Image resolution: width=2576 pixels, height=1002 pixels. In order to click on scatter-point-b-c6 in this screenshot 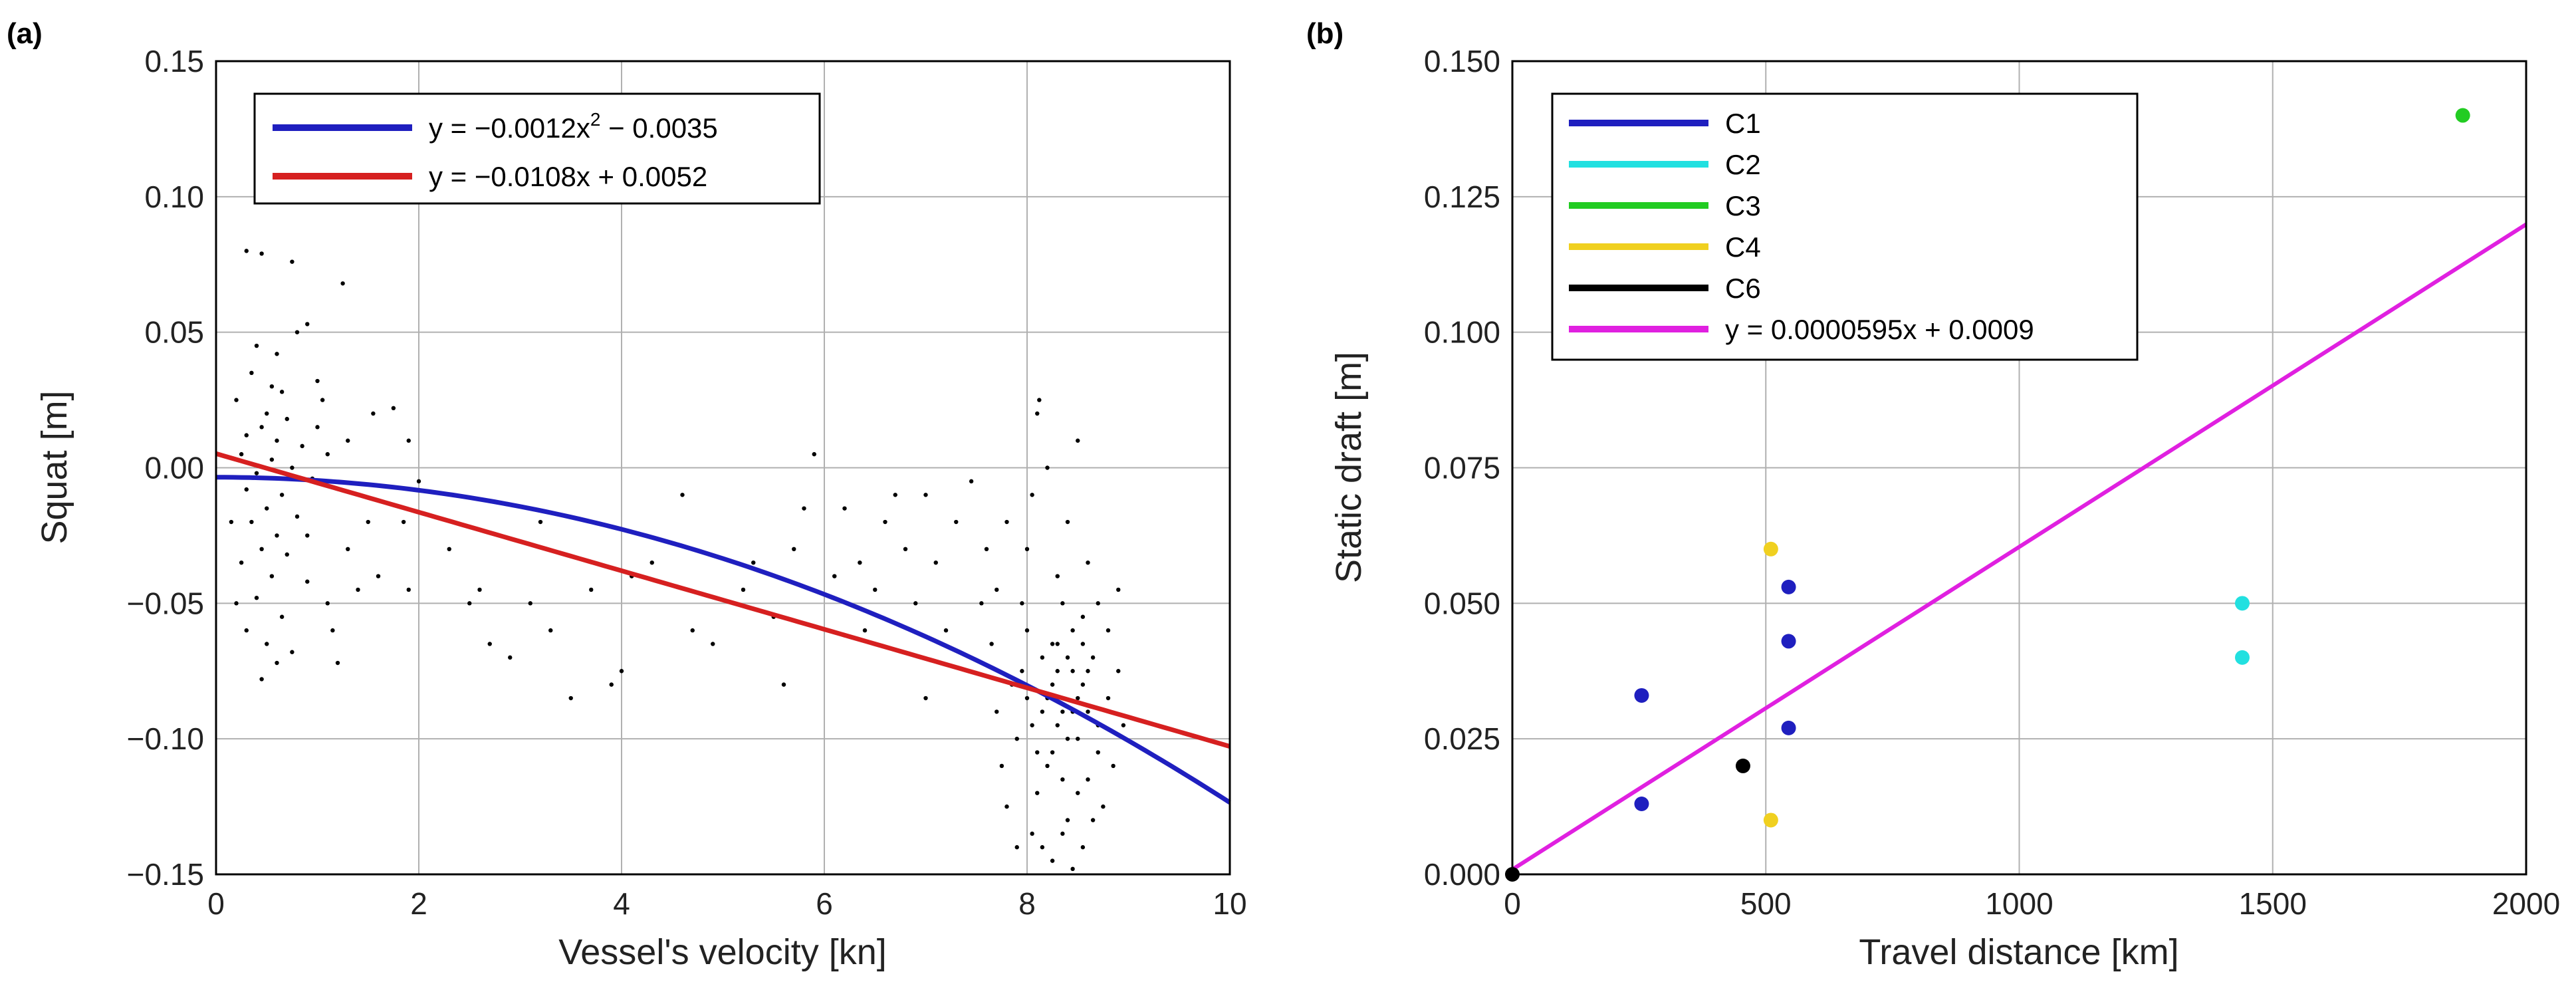, I will do `click(1742, 766)`.